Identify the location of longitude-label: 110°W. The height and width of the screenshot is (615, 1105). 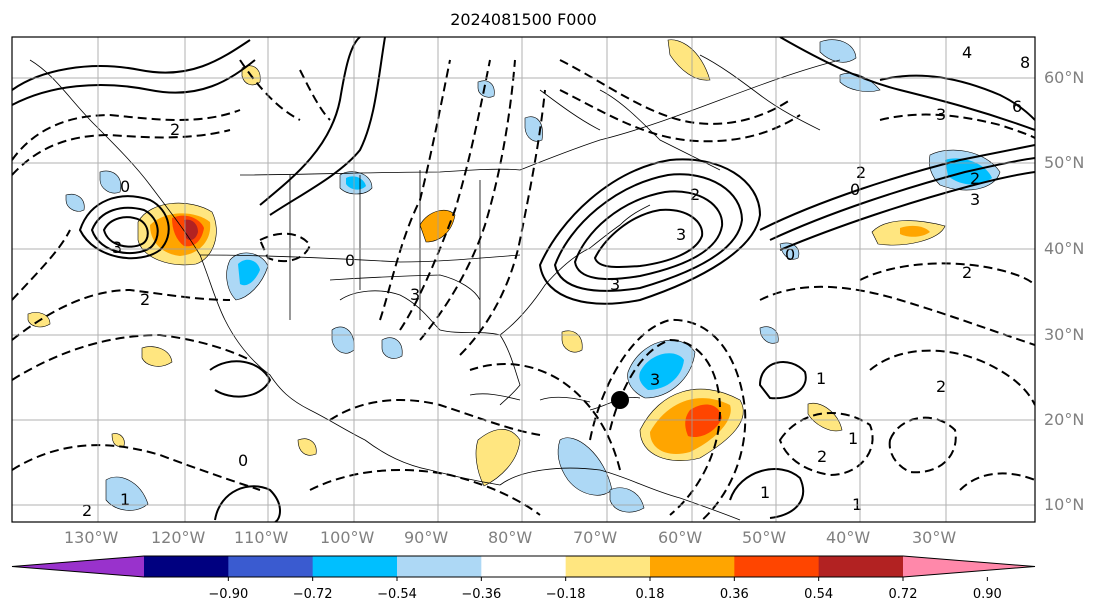
(261, 537).